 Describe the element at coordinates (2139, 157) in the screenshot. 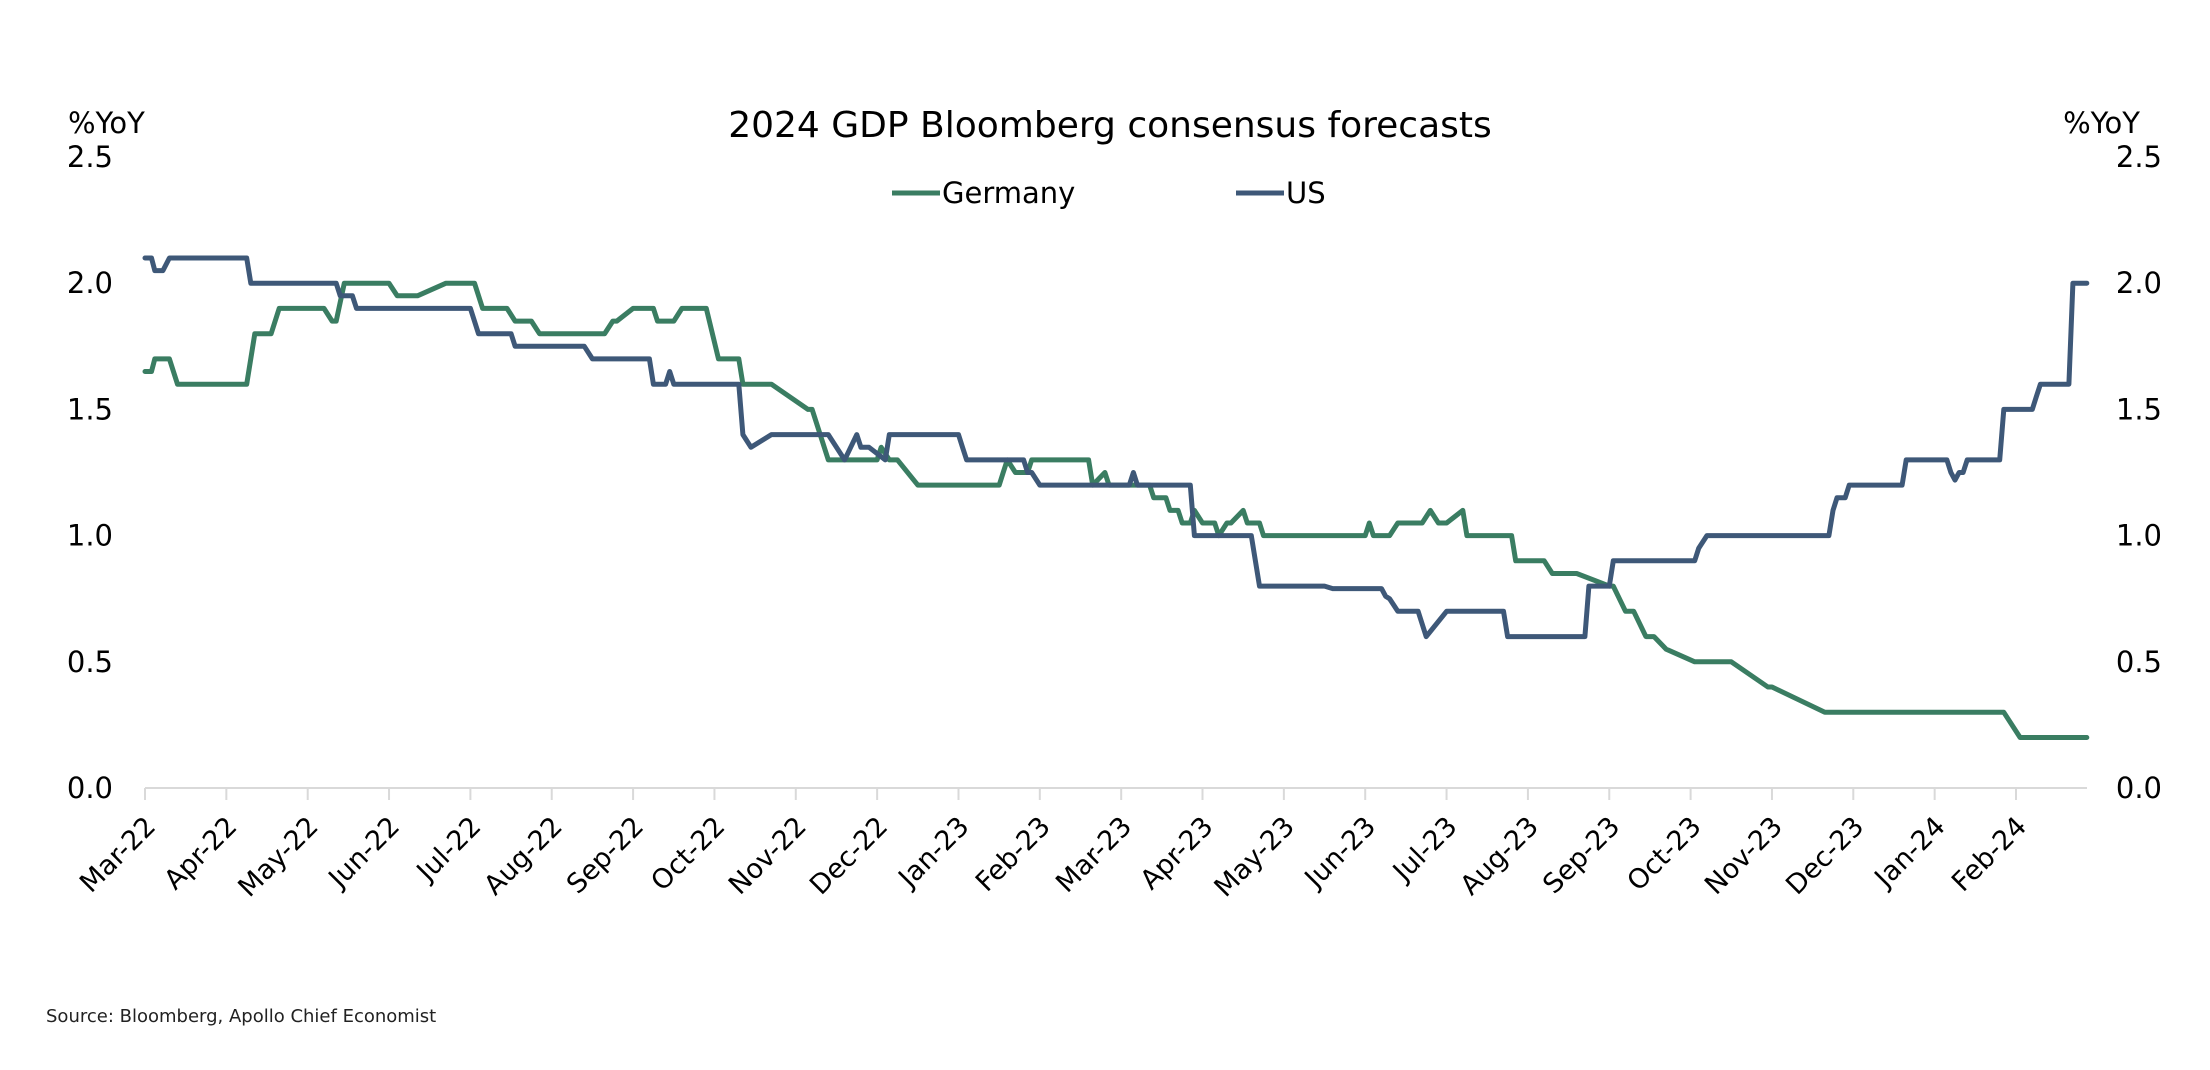

I see `y-tick-right-label: 2.5` at that location.